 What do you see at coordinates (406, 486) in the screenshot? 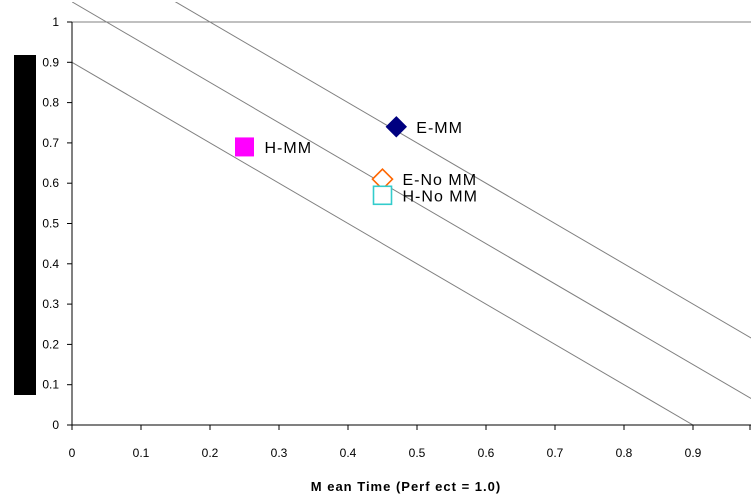
I see `x-axis-label: M ean Time (Perf ect = 1.0)` at bounding box center [406, 486].